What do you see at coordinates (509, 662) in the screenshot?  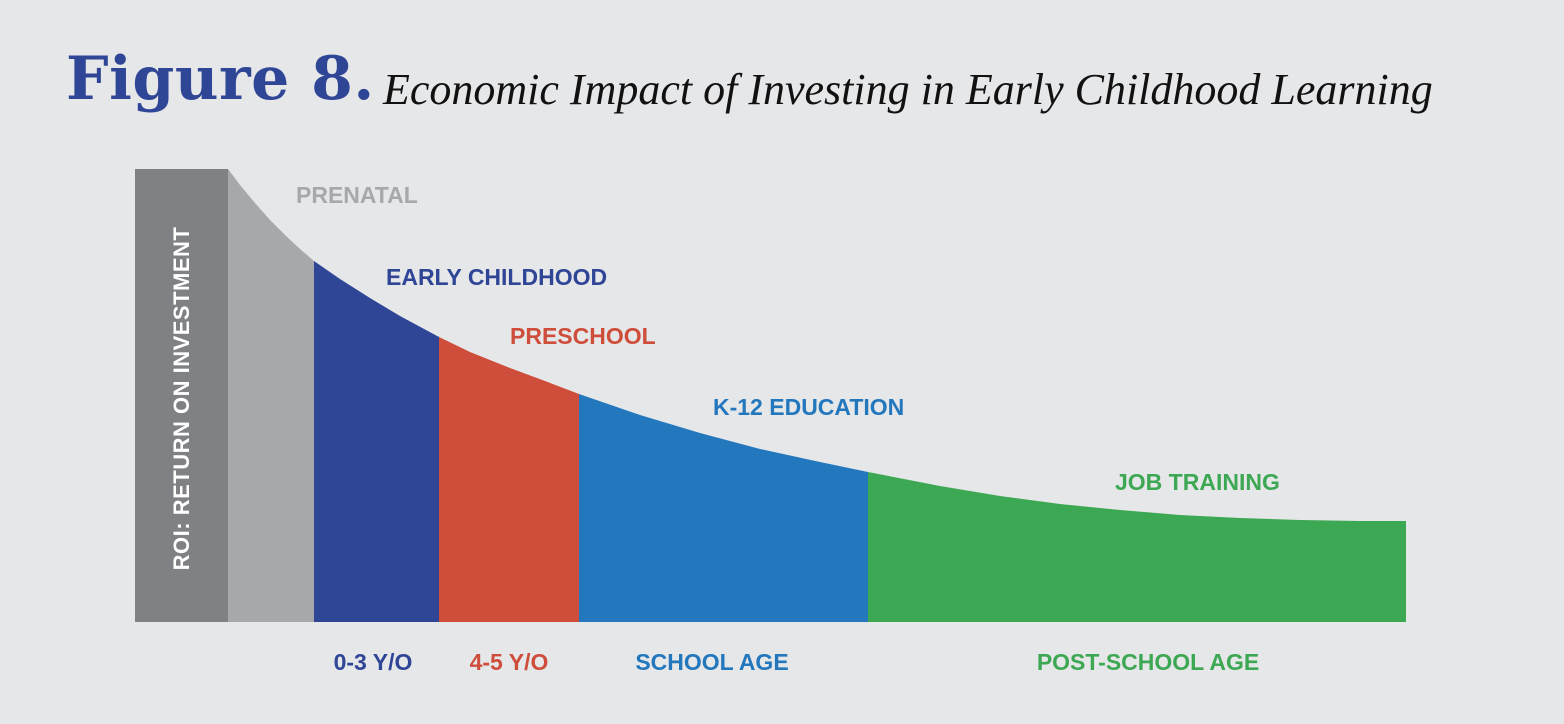 I see `stage-label-preschool: 4-5 Y/O` at bounding box center [509, 662].